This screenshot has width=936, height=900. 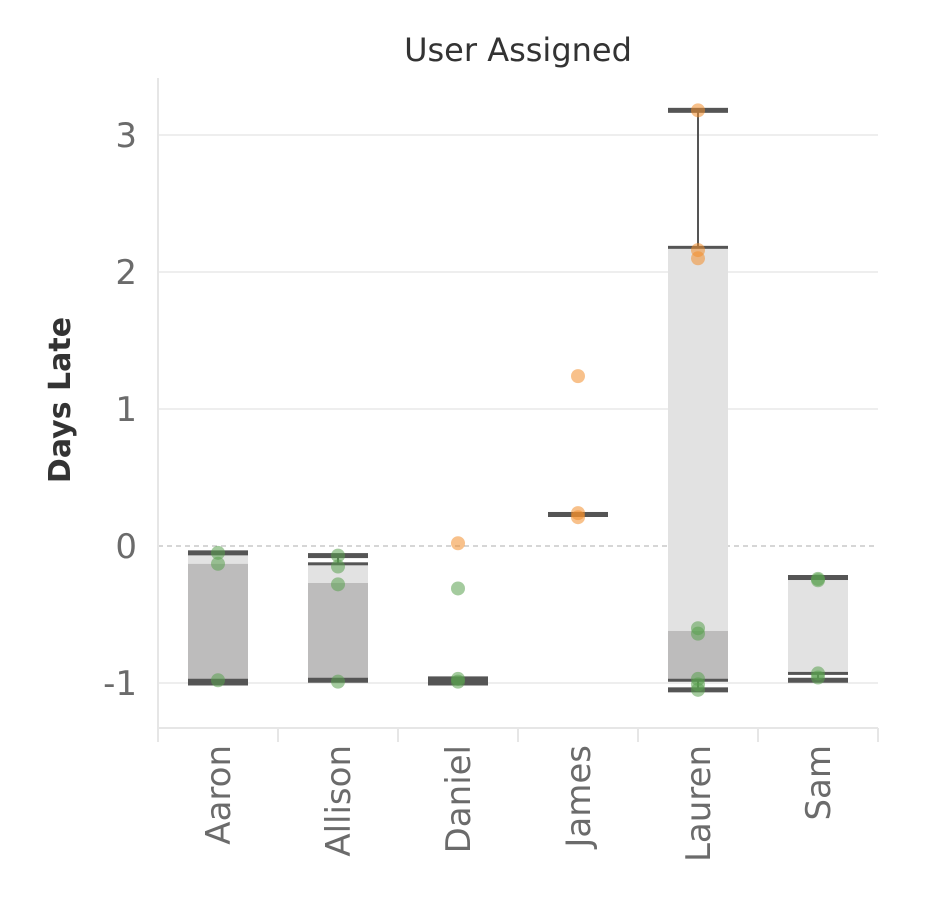 What do you see at coordinates (699, 803) in the screenshot?
I see `x-tick-label: Lauren` at bounding box center [699, 803].